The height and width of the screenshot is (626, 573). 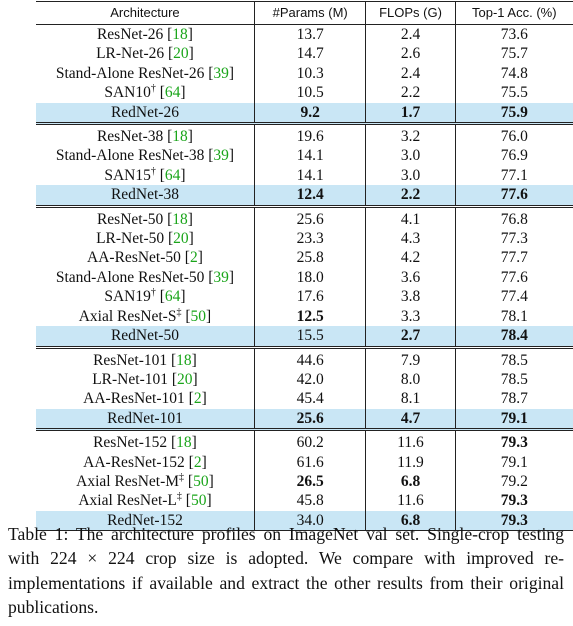 What do you see at coordinates (145, 134) in the screenshot?
I see `cell-architecture: ResNet-38 [18]` at bounding box center [145, 134].